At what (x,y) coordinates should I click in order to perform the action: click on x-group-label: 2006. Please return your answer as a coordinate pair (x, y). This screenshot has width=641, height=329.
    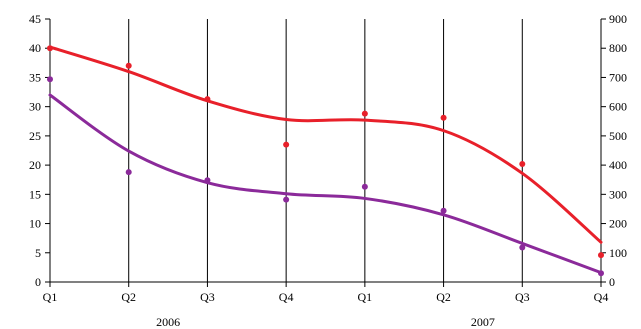
    Looking at the image, I should click on (168, 322).